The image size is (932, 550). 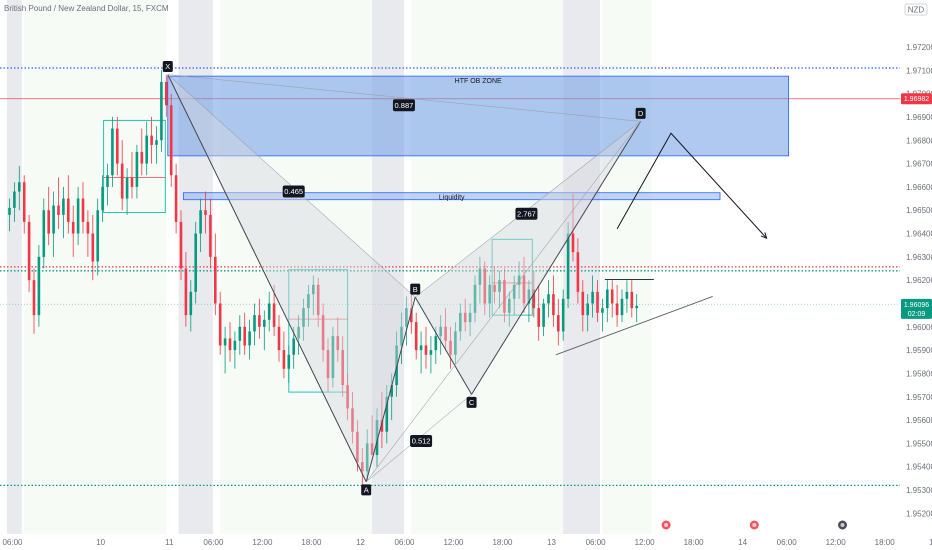 What do you see at coordinates (452, 196) in the screenshot?
I see `liquidity-zone` at bounding box center [452, 196].